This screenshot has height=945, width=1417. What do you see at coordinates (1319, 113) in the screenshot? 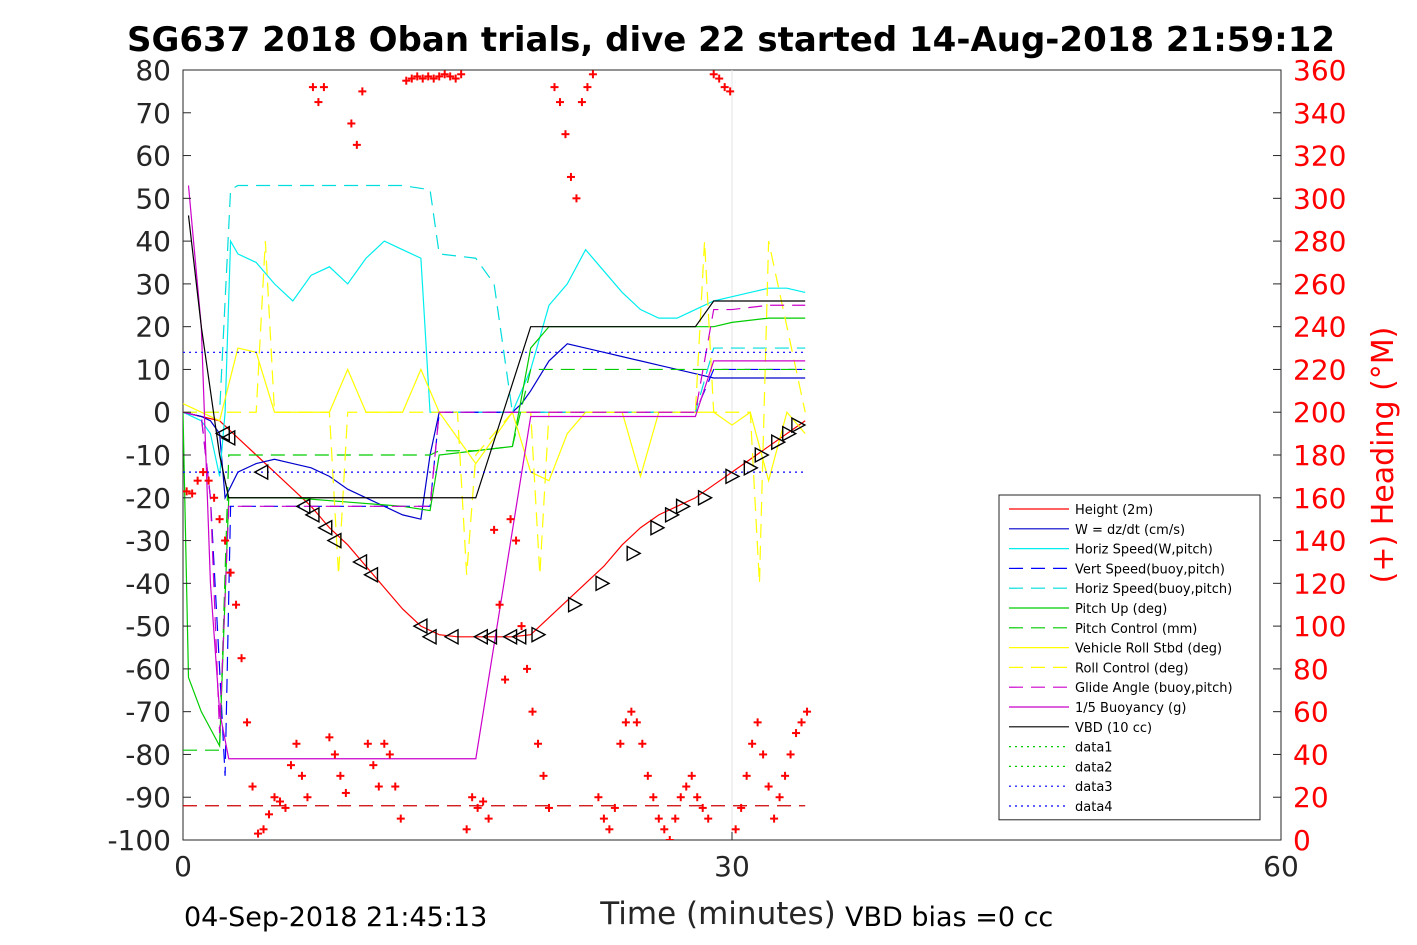
I see `y-right-tick-label-17: 340` at bounding box center [1319, 113].